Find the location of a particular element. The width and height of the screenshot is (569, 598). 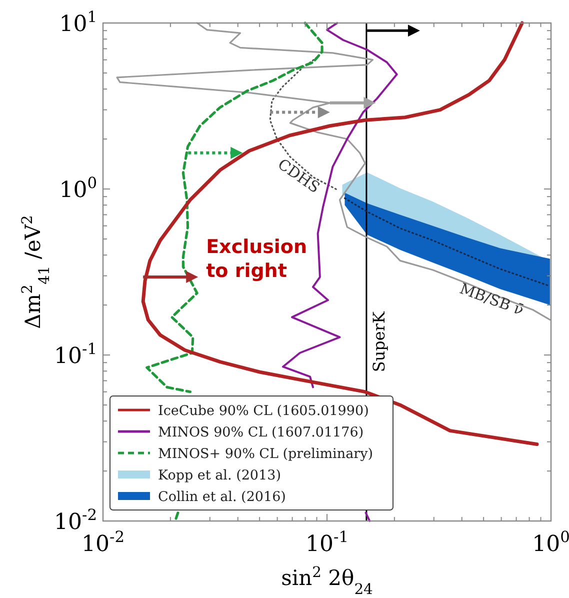

y-tick-label: 10$^{1}$ is located at coordinates (78, 22).